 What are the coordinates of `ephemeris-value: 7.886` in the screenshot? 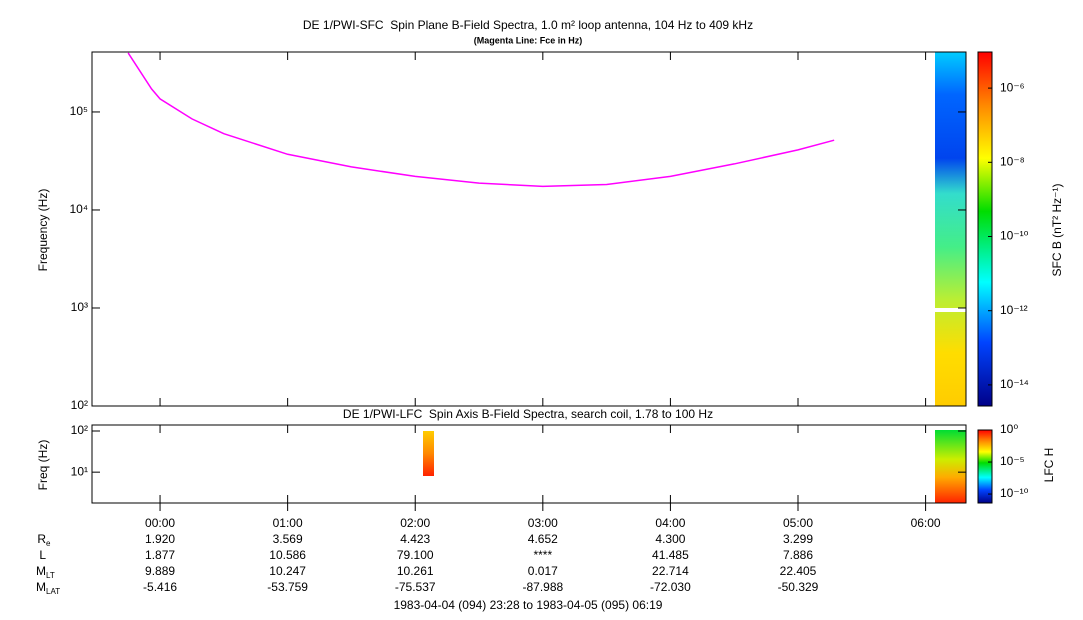 It's located at (798, 555).